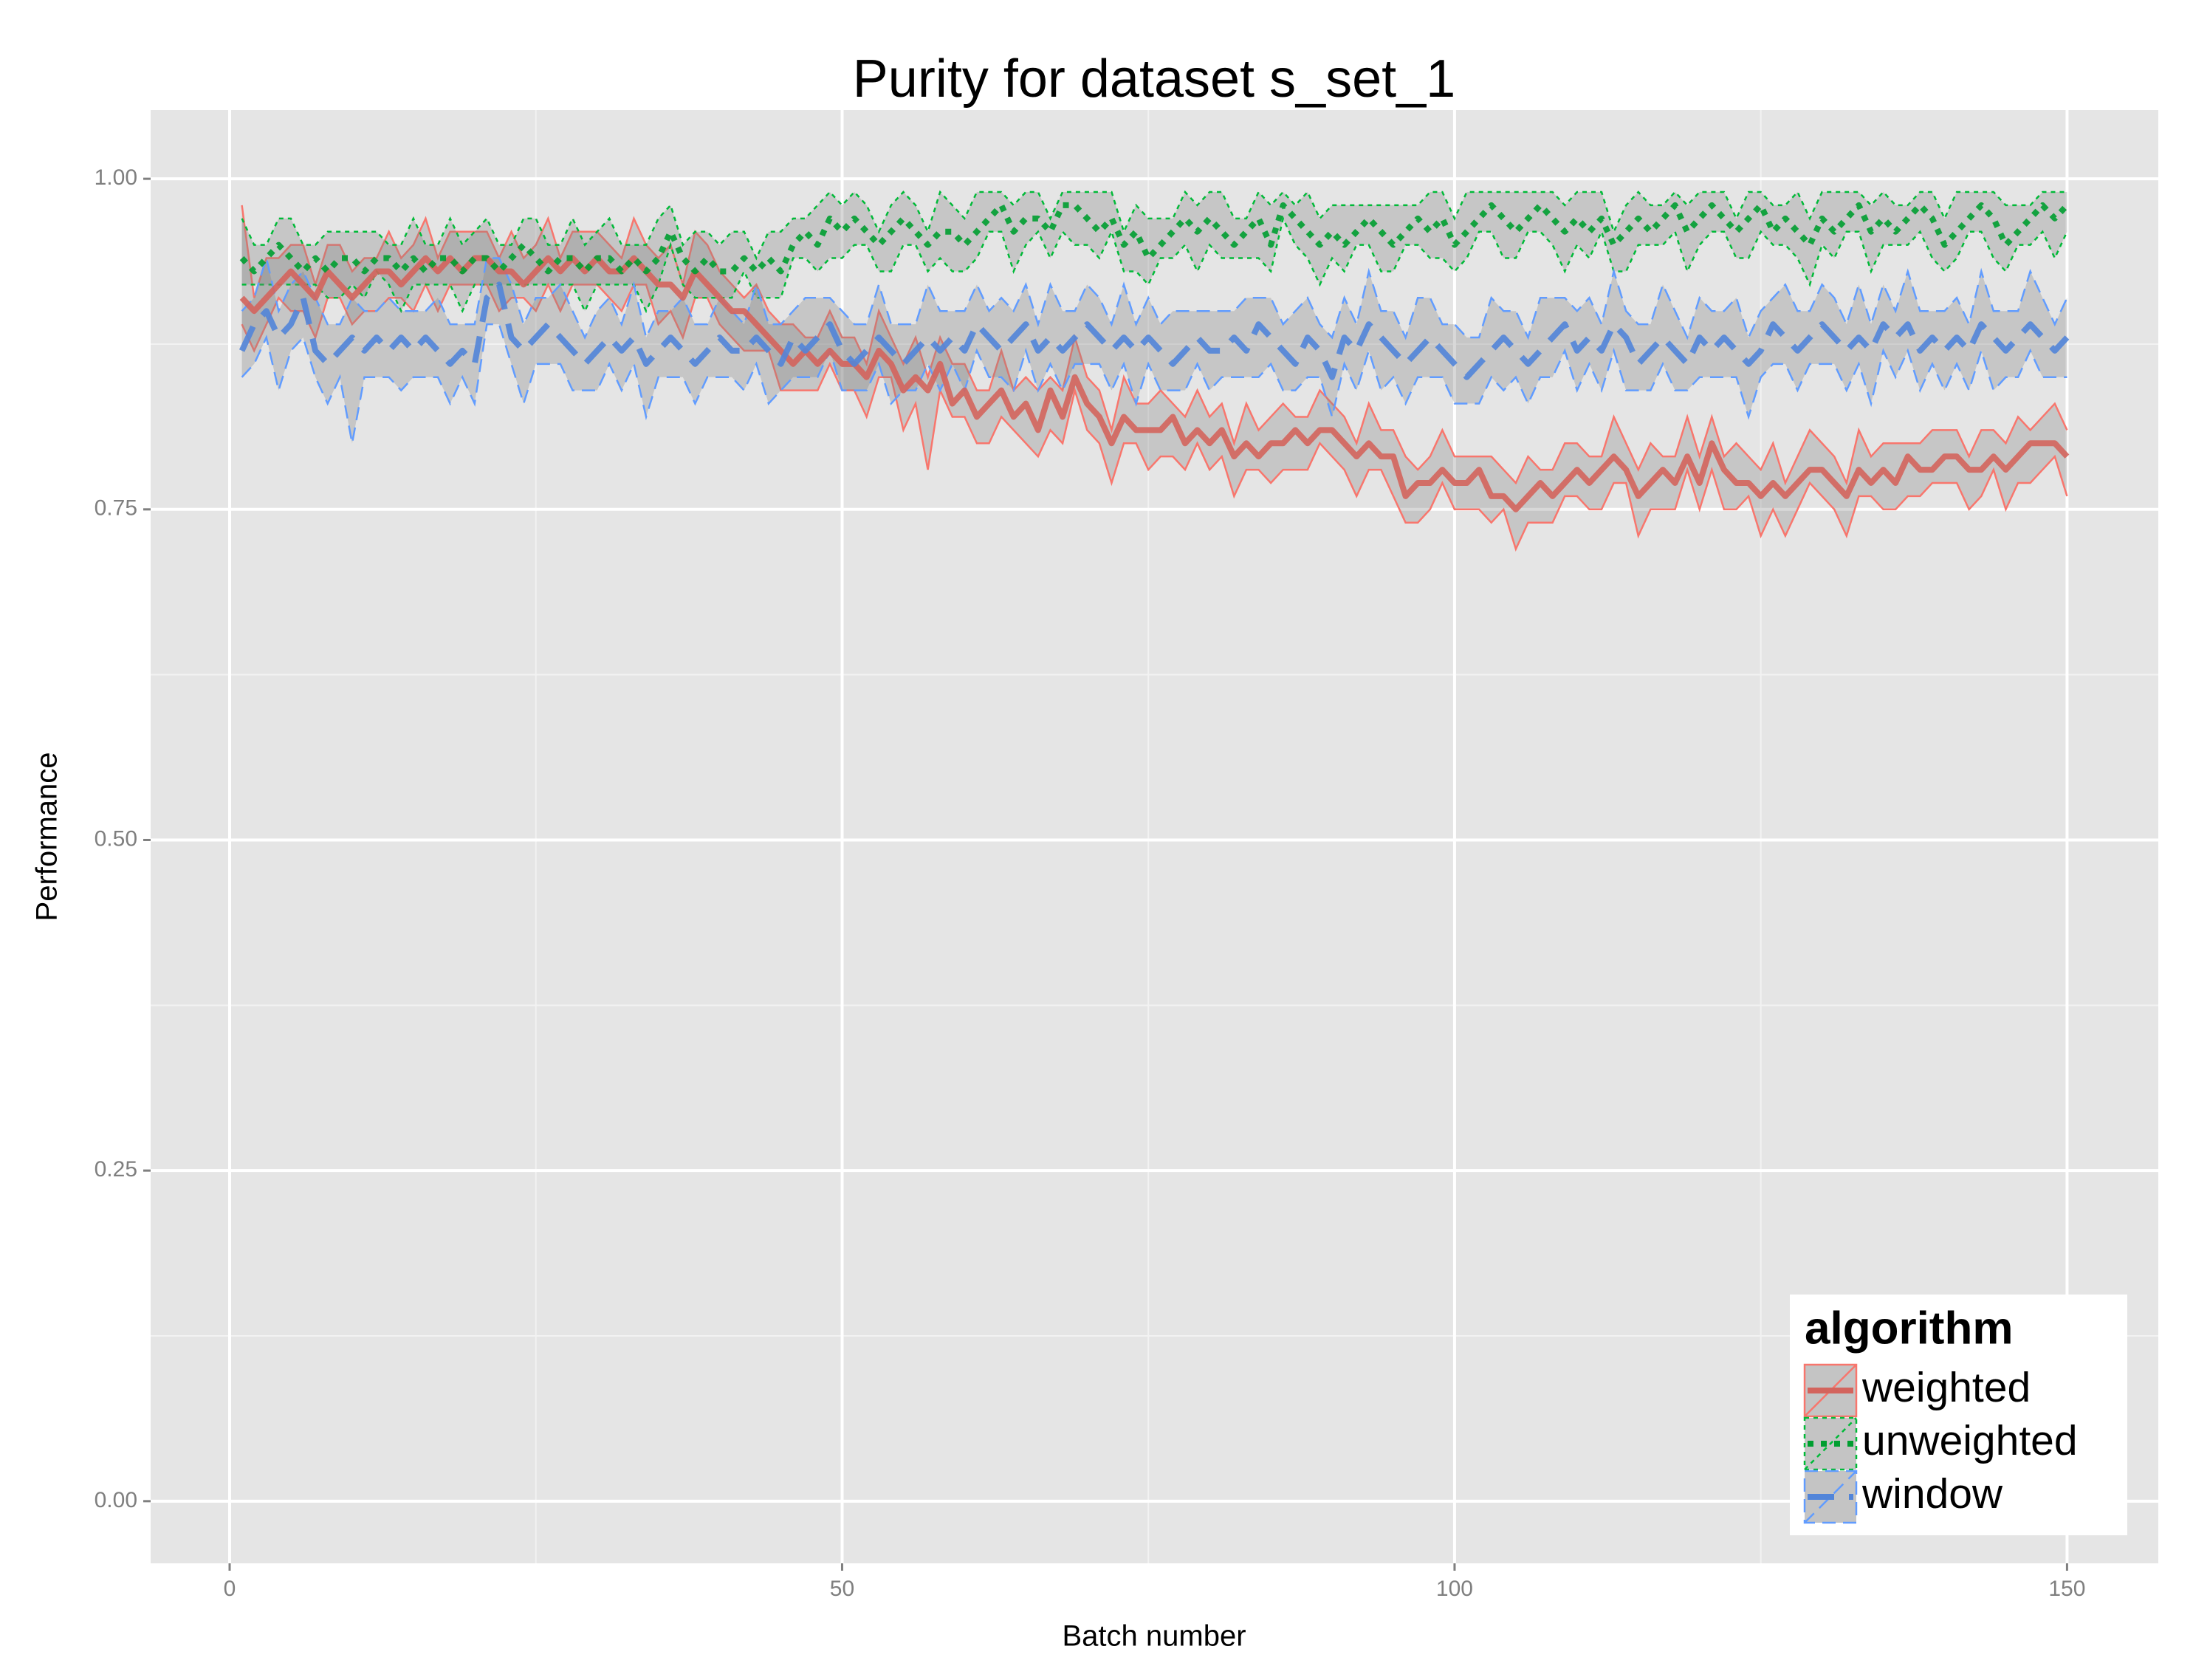 The image size is (2193, 1680). I want to click on chart-title: Purity for dataset s_set_1, so click(1154, 79).